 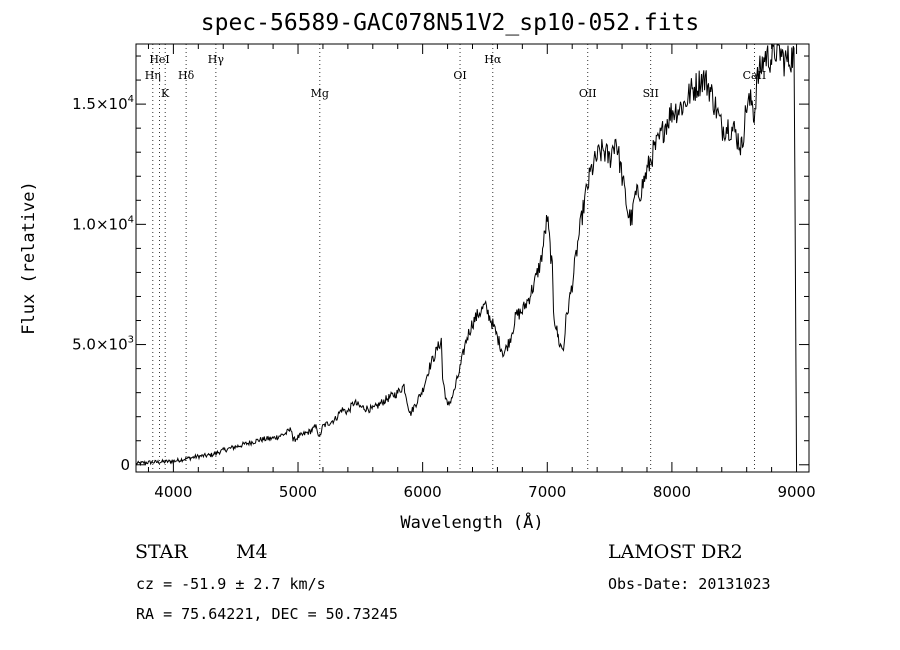 What do you see at coordinates (173, 492) in the screenshot?
I see `x-tick-label: 4000` at bounding box center [173, 492].